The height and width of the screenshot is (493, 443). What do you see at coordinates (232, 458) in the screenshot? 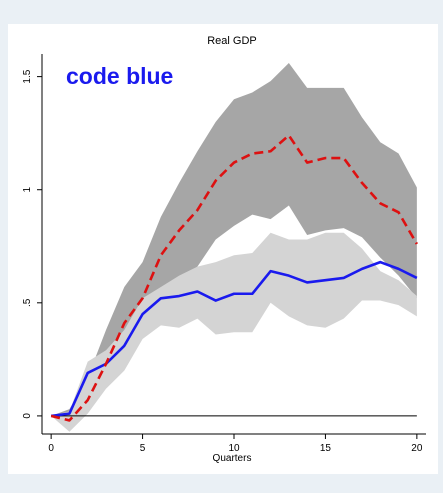
I see `x-axis-label: Quarters` at bounding box center [232, 458].